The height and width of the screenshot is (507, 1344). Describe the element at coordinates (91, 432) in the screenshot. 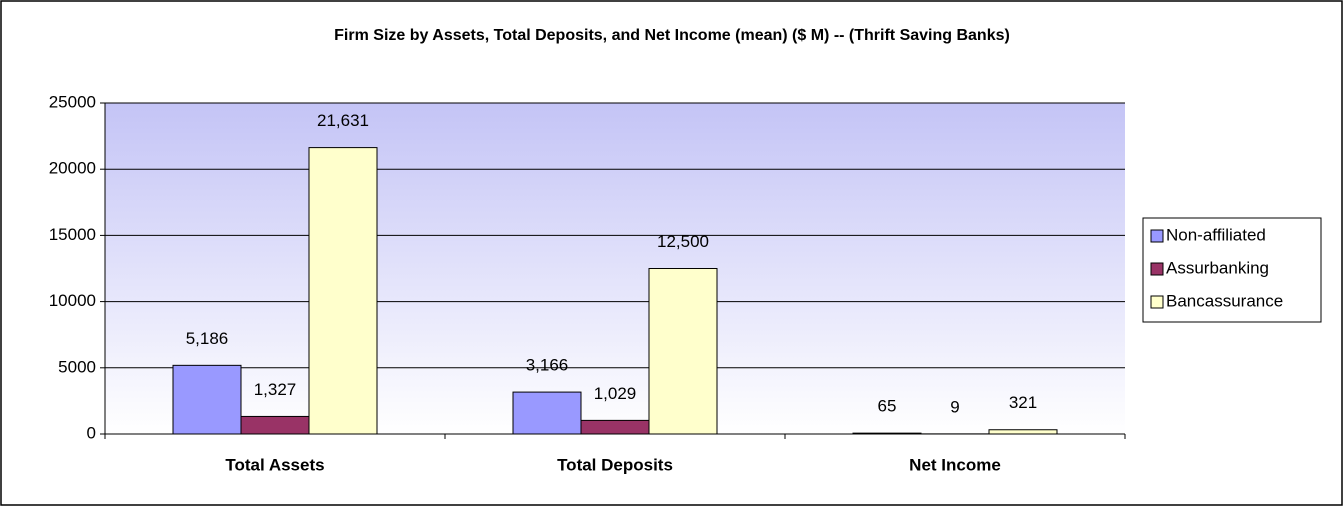

I see `y-tick-label: 0` at that location.